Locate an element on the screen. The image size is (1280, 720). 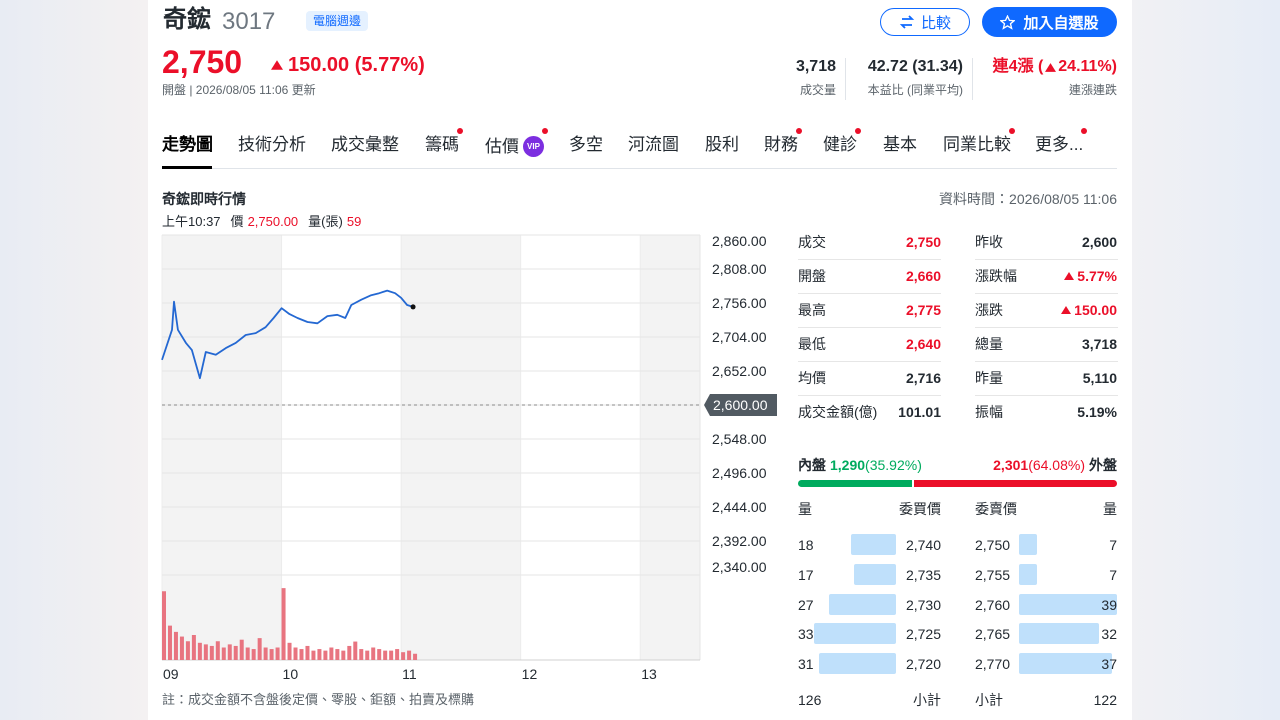
tab-label: 基本 is located at coordinates (900, 144).